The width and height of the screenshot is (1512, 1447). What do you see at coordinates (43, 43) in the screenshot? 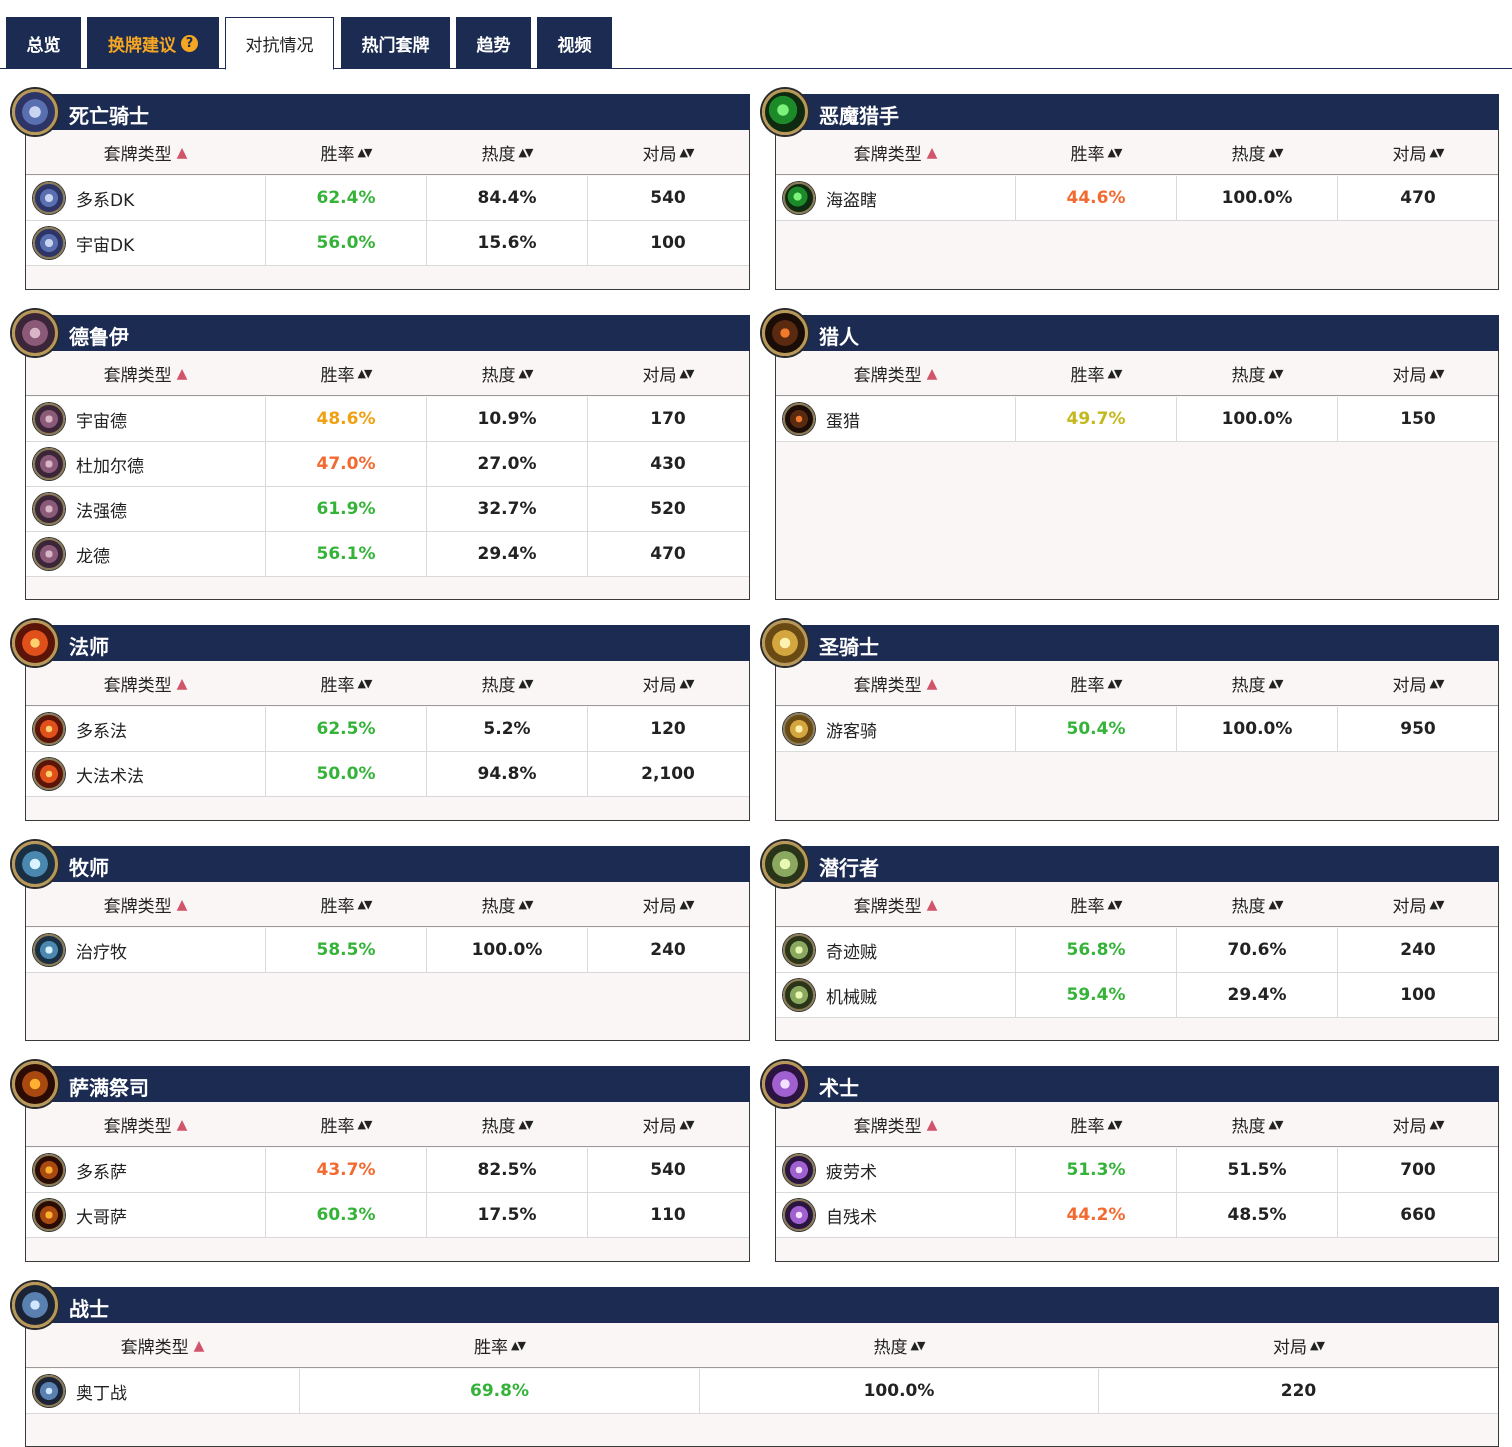
I see `tab-overview: 总览` at bounding box center [43, 43].